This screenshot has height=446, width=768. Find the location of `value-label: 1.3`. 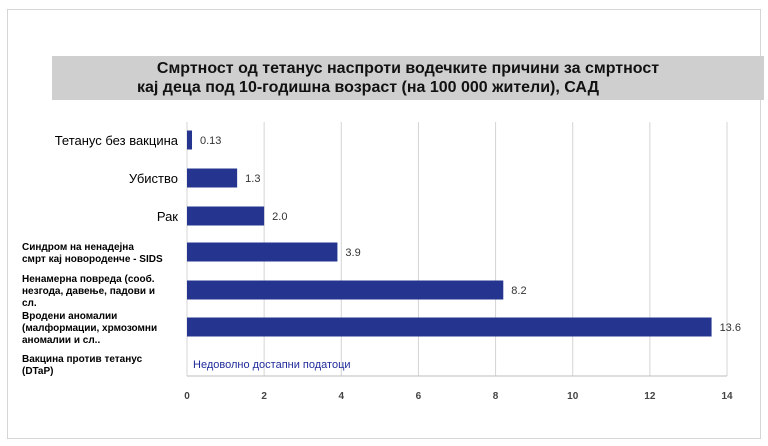

value-label: 1.3 is located at coordinates (252, 179).